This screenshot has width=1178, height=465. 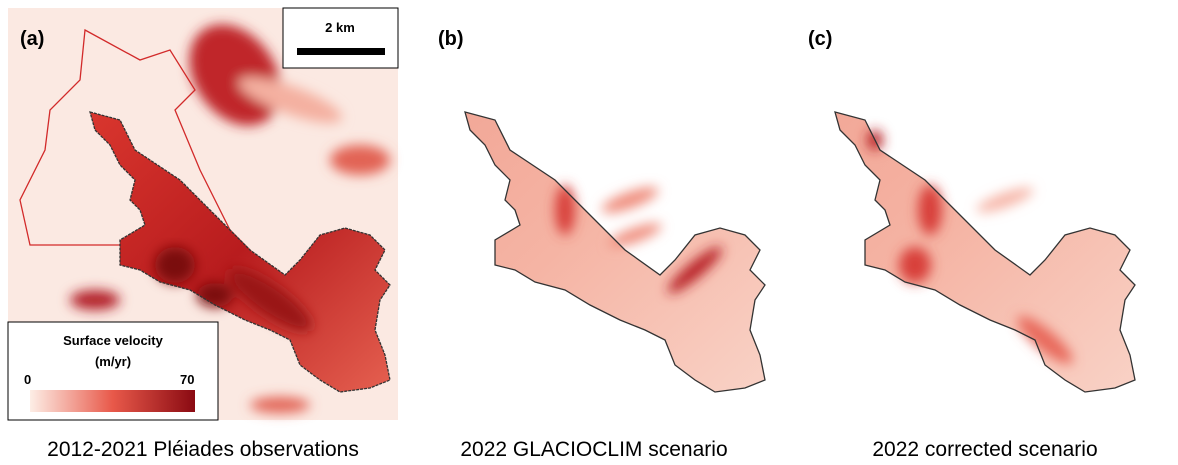 What do you see at coordinates (984, 449) in the screenshot?
I see `panel-caption: 2022 corrected scenario` at bounding box center [984, 449].